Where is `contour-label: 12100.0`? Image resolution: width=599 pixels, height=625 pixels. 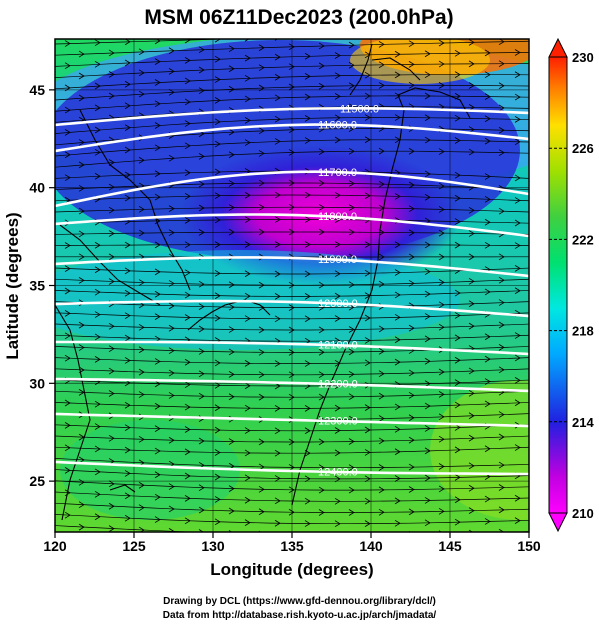
contour-label: 12100.0 is located at coordinates (338, 346).